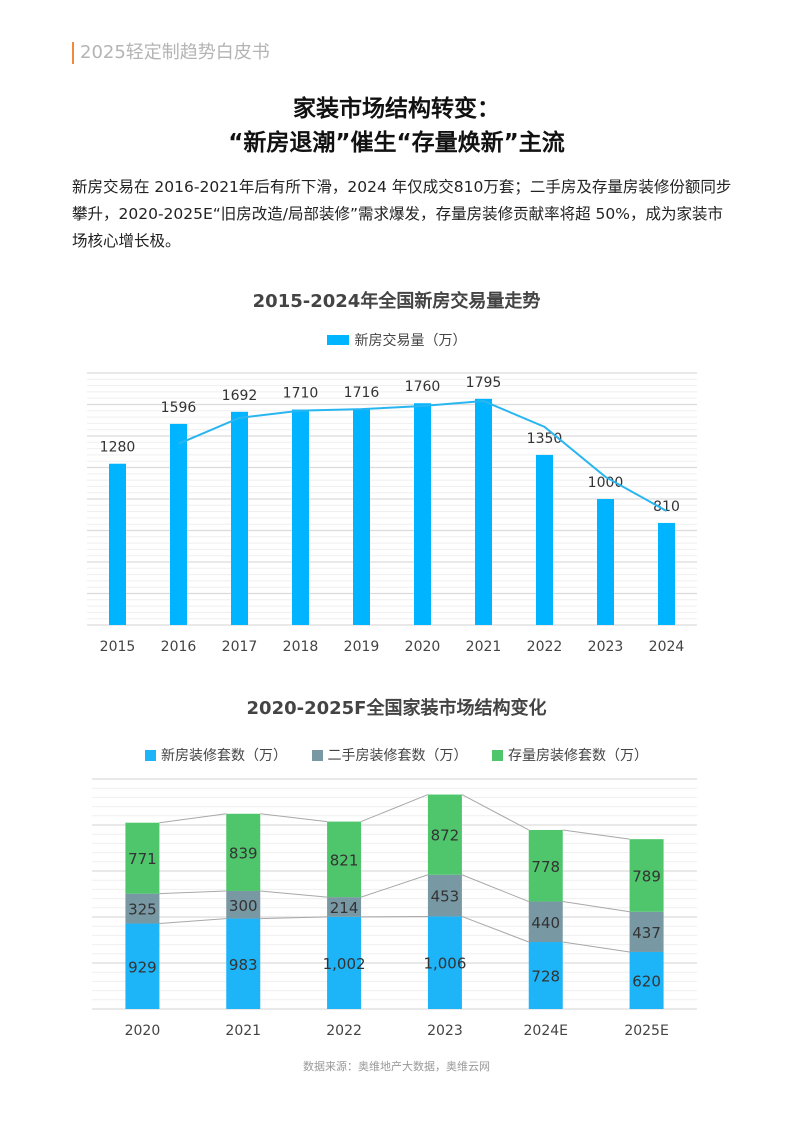 Image resolution: width=793 pixels, height=1122 pixels. I want to click on data-label: 839, so click(243, 853).